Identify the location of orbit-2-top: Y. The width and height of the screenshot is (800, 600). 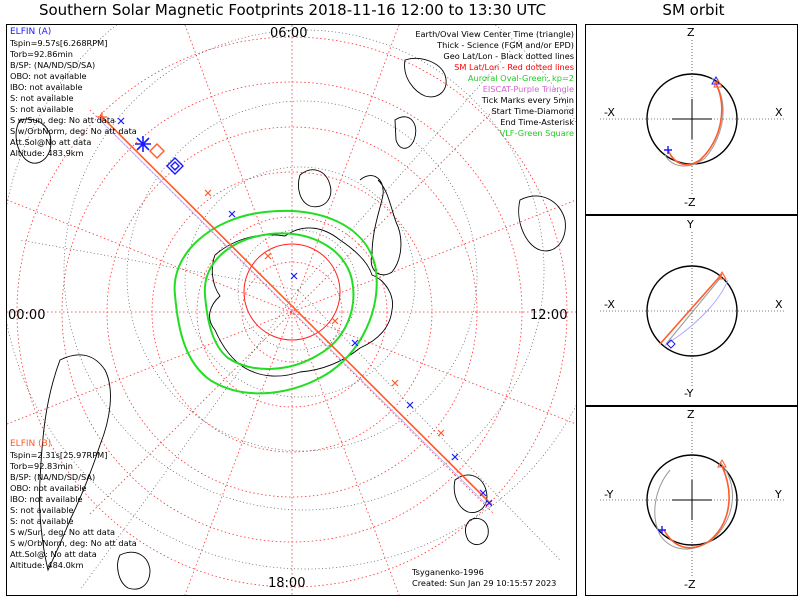
(690, 224).